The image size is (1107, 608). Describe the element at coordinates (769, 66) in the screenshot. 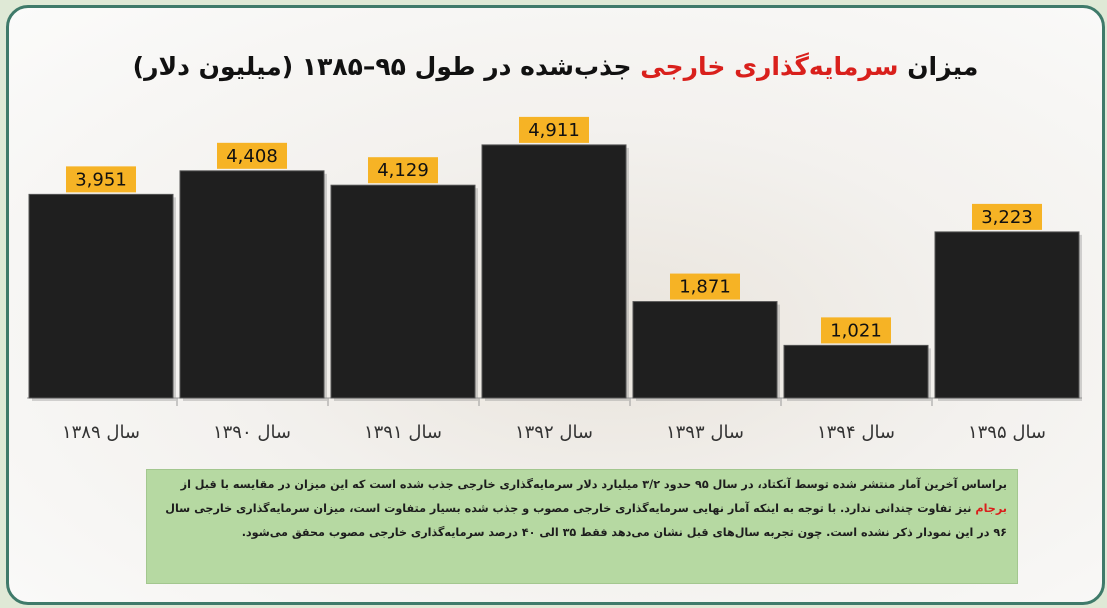

I see `title-highlight: سرمایه‌گذاری خارجی` at that location.